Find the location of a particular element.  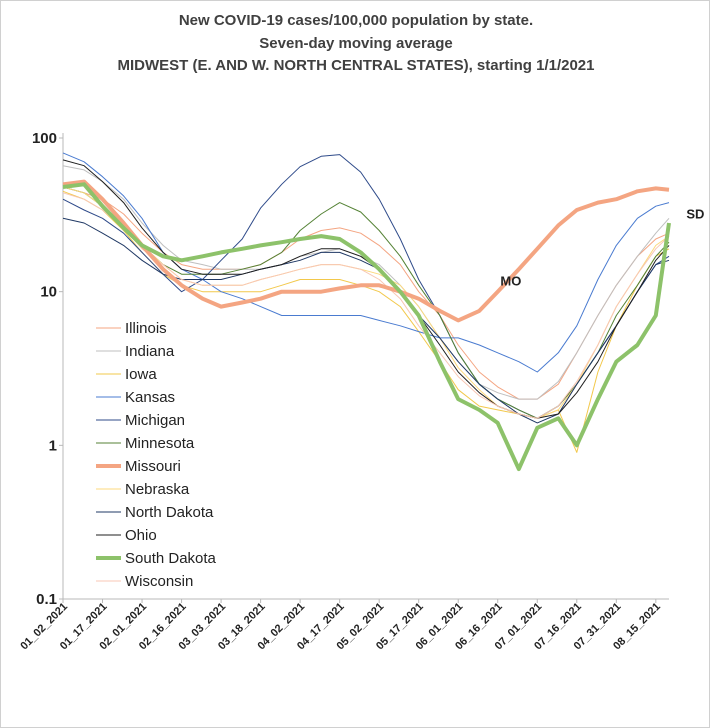

legend-label: Kansas is located at coordinates (150, 397).